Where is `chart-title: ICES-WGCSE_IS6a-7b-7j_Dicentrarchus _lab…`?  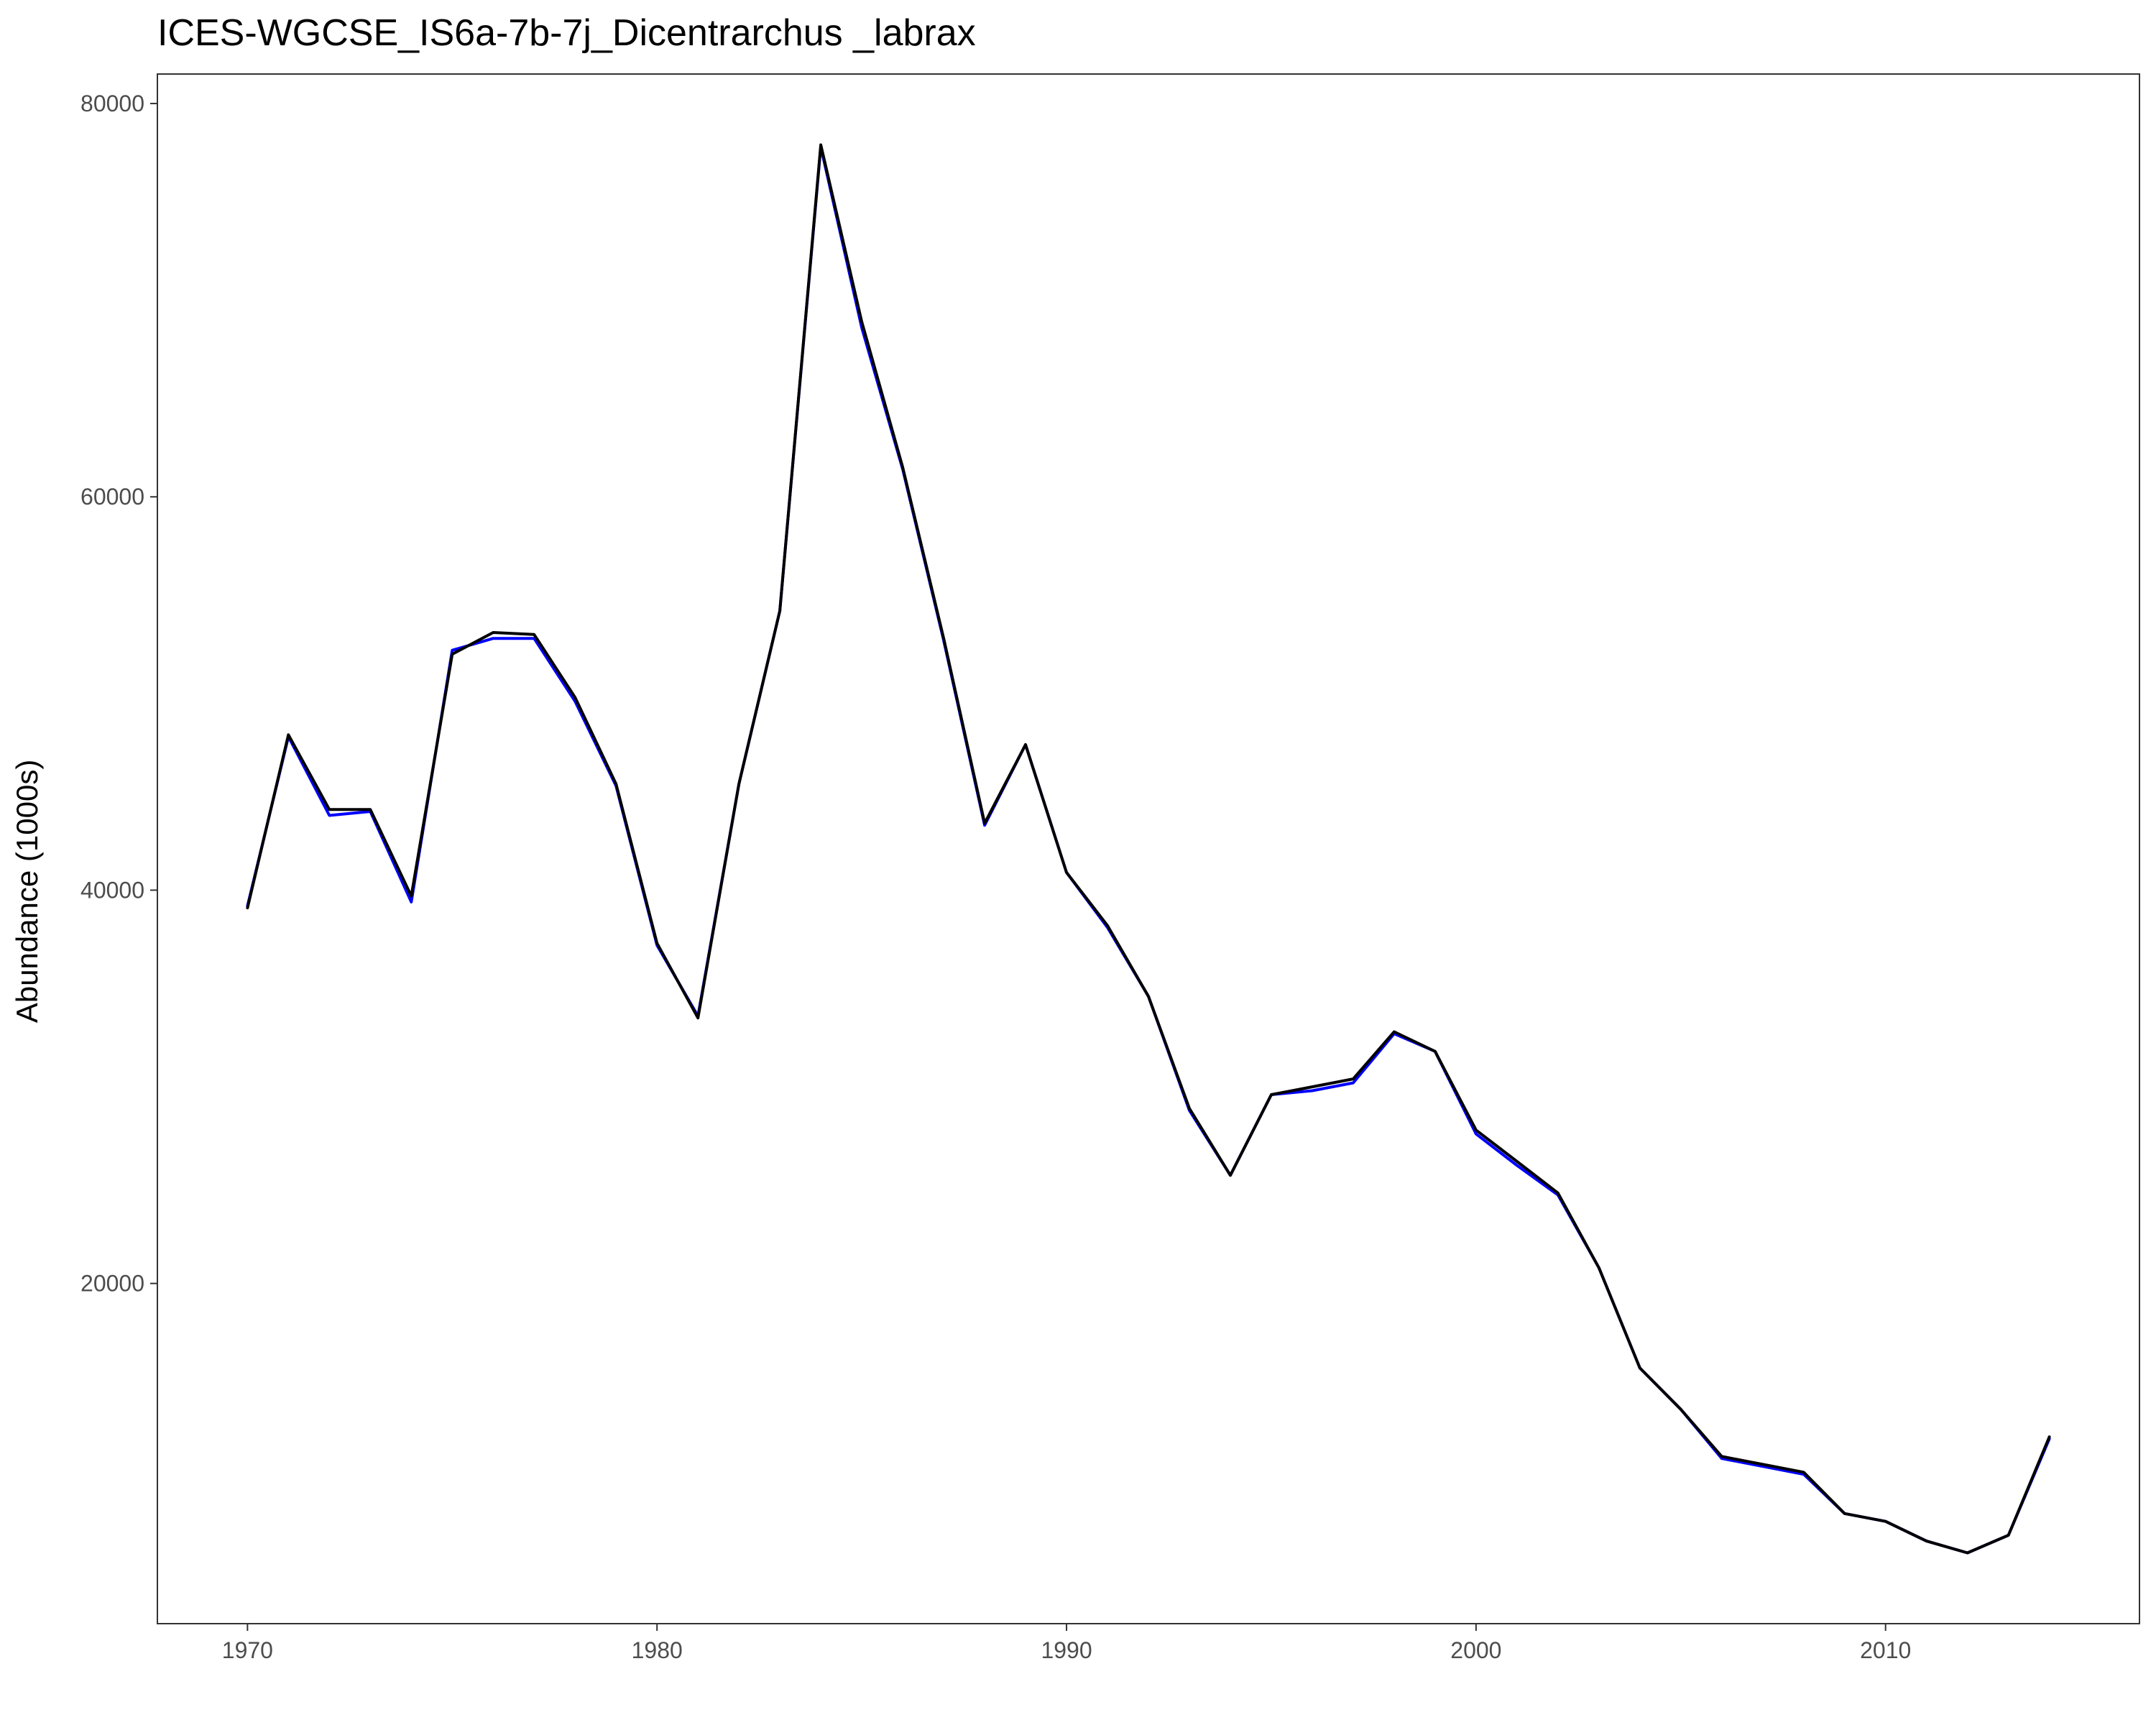
chart-title: ICES-WGCSE_IS6a-7b-7j_Dicentrarchus _lab… is located at coordinates (566, 33).